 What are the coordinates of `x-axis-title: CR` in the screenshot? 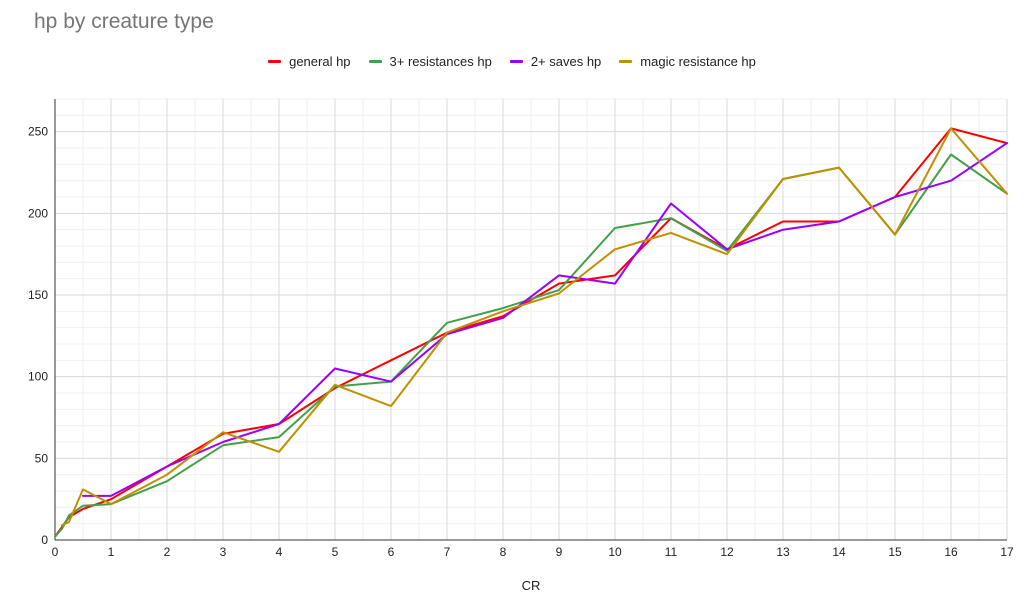 It's located at (531, 585).